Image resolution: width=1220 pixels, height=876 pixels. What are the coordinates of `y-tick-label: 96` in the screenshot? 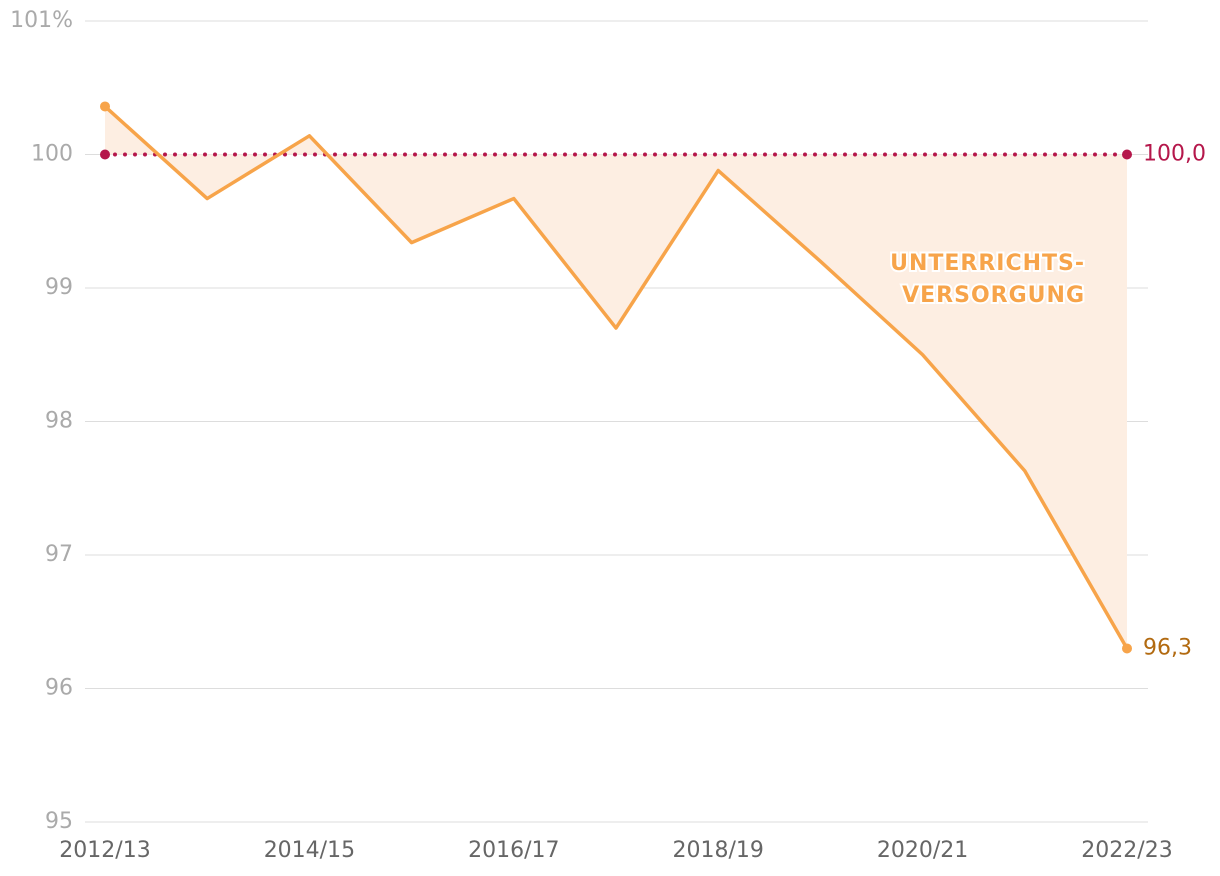 It's located at (59, 688).